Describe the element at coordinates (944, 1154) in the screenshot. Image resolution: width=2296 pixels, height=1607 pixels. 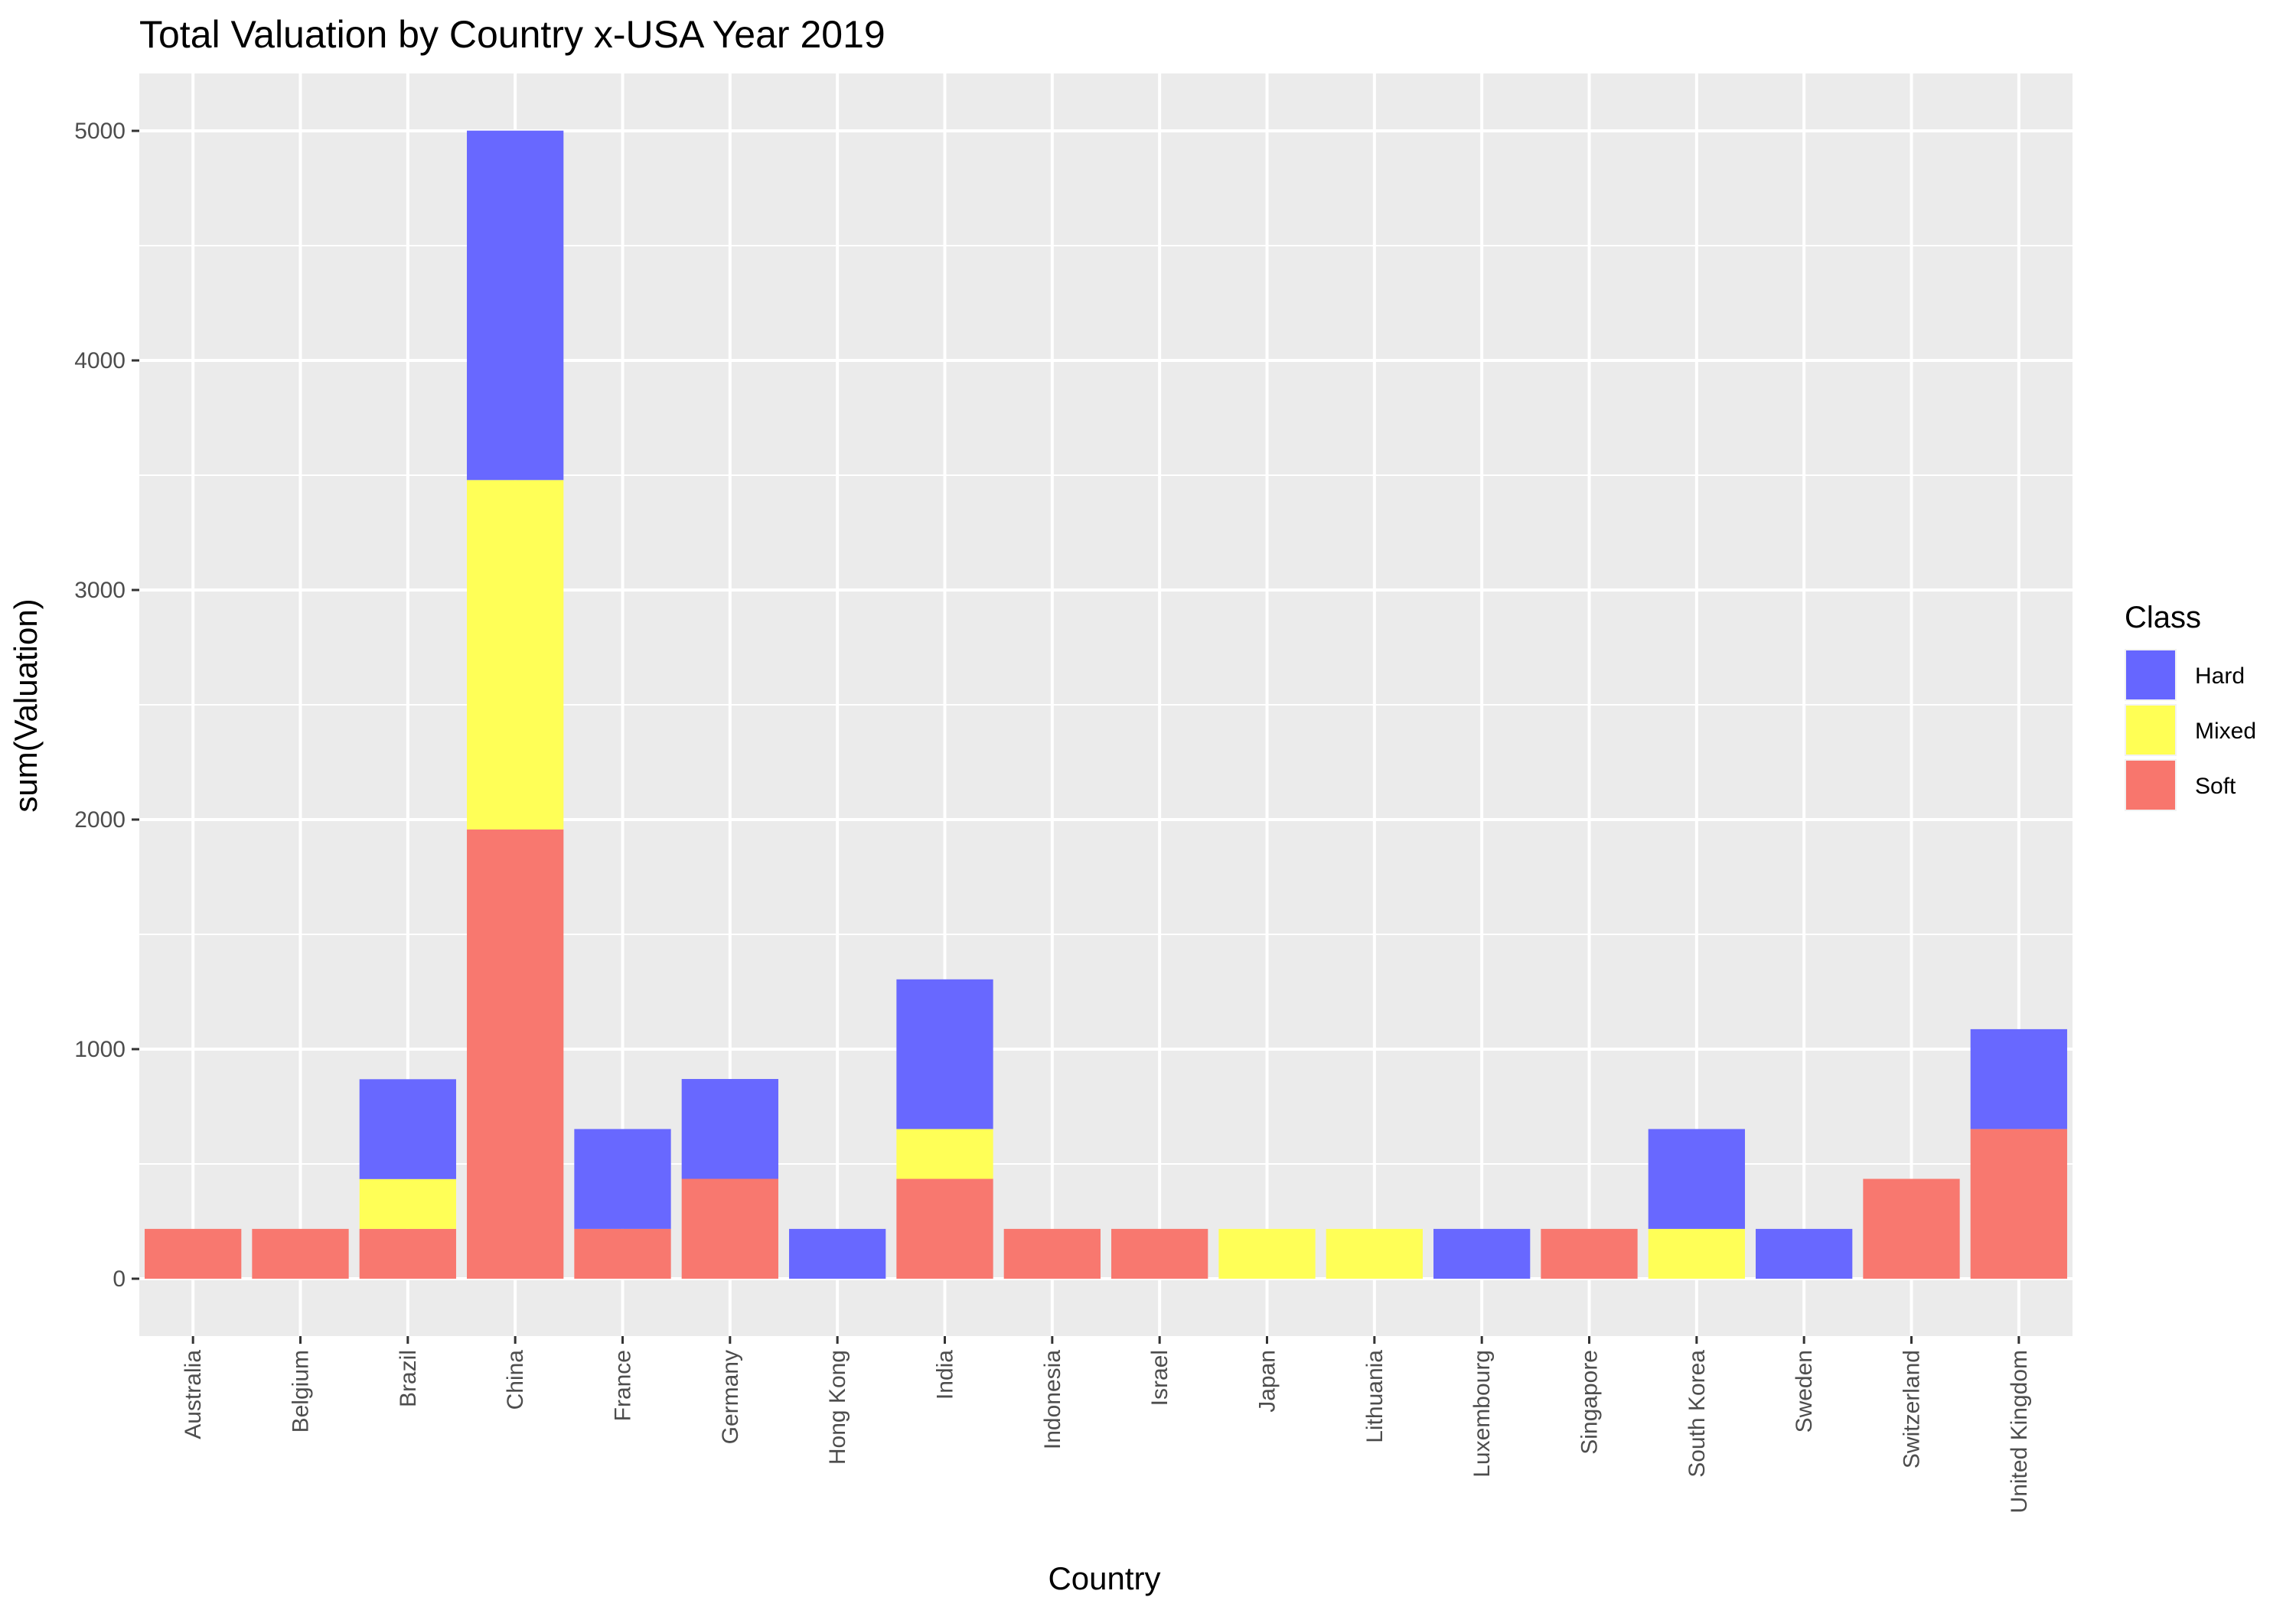
I see `bar-mixed-india` at that location.